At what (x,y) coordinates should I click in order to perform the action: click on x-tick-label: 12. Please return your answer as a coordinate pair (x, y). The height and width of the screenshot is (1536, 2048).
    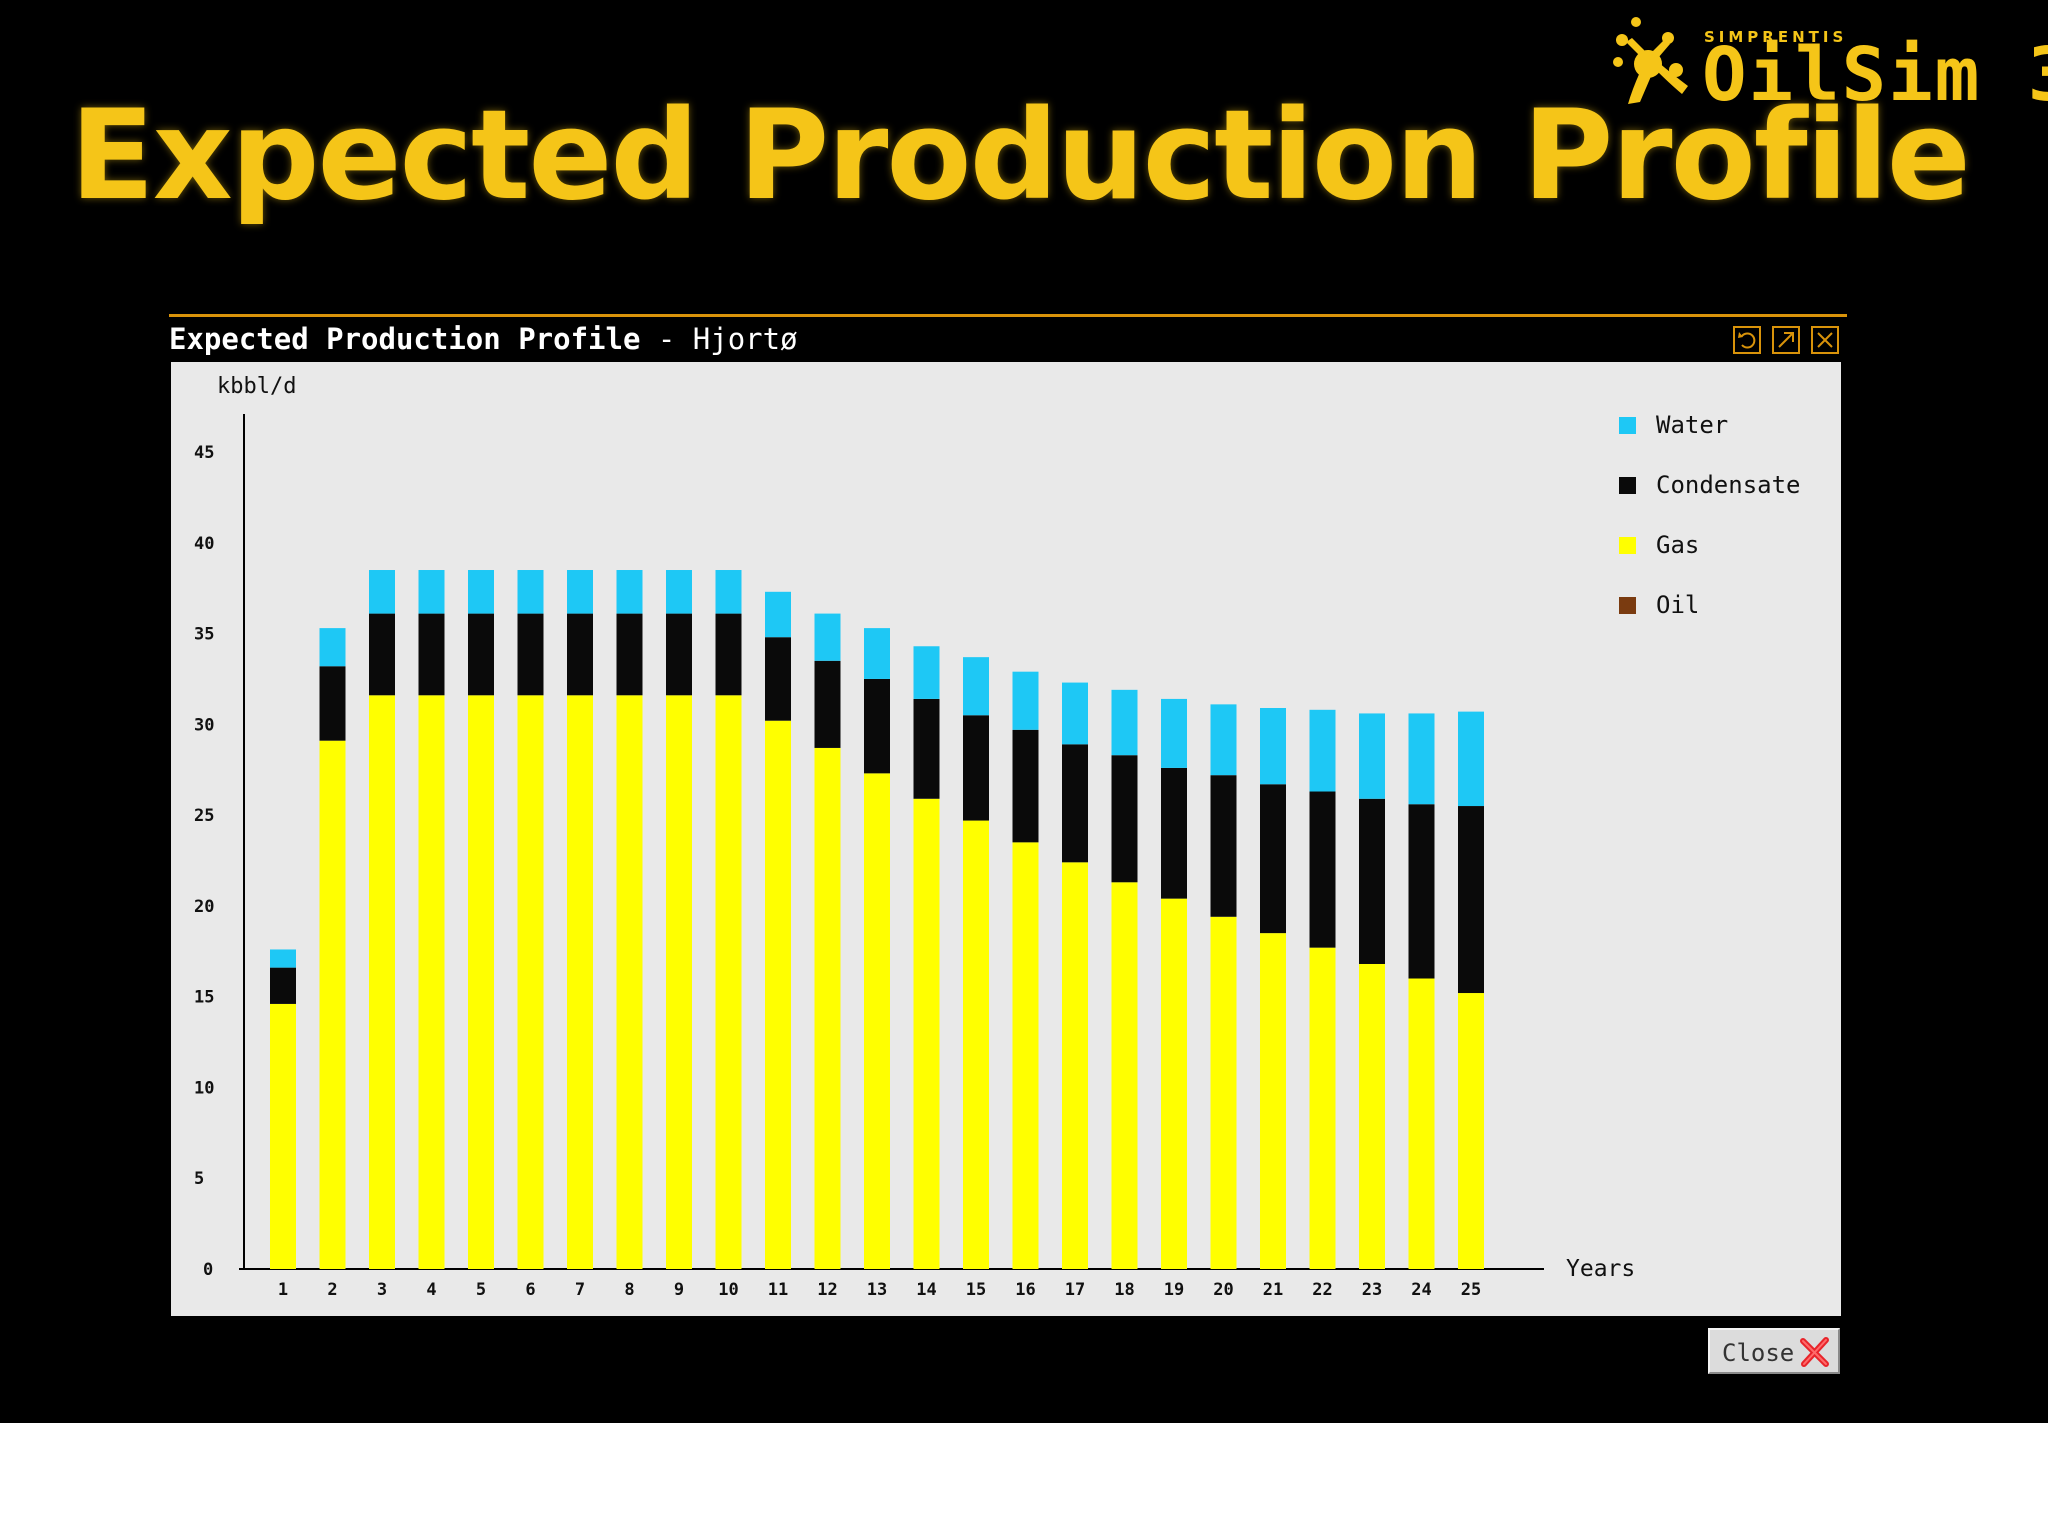
    Looking at the image, I should click on (827, 1290).